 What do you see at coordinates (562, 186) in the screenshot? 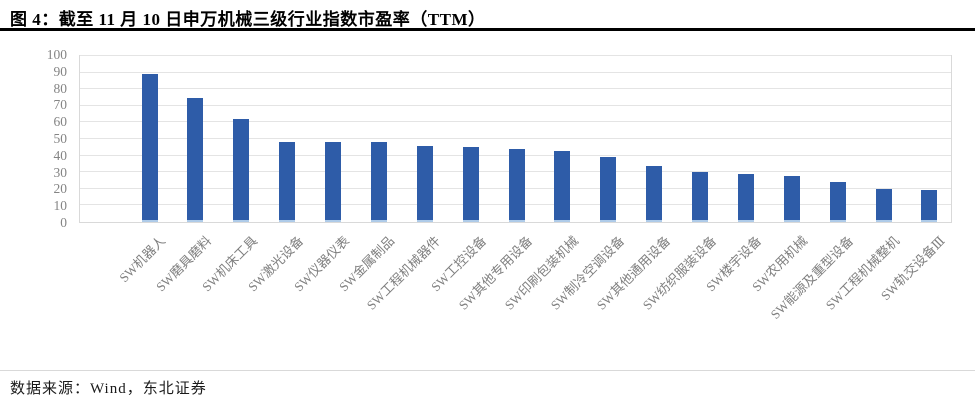
I see `chart-bar-SW印刷包装机械` at bounding box center [562, 186].